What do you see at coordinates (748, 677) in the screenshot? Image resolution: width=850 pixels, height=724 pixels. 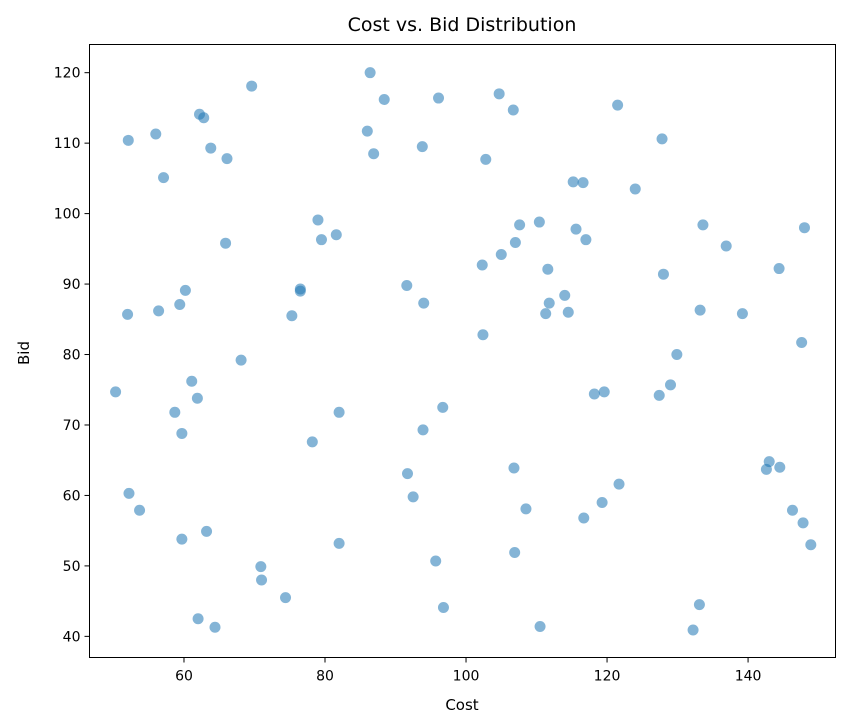 I see `x-tick-label: 140` at bounding box center [748, 677].